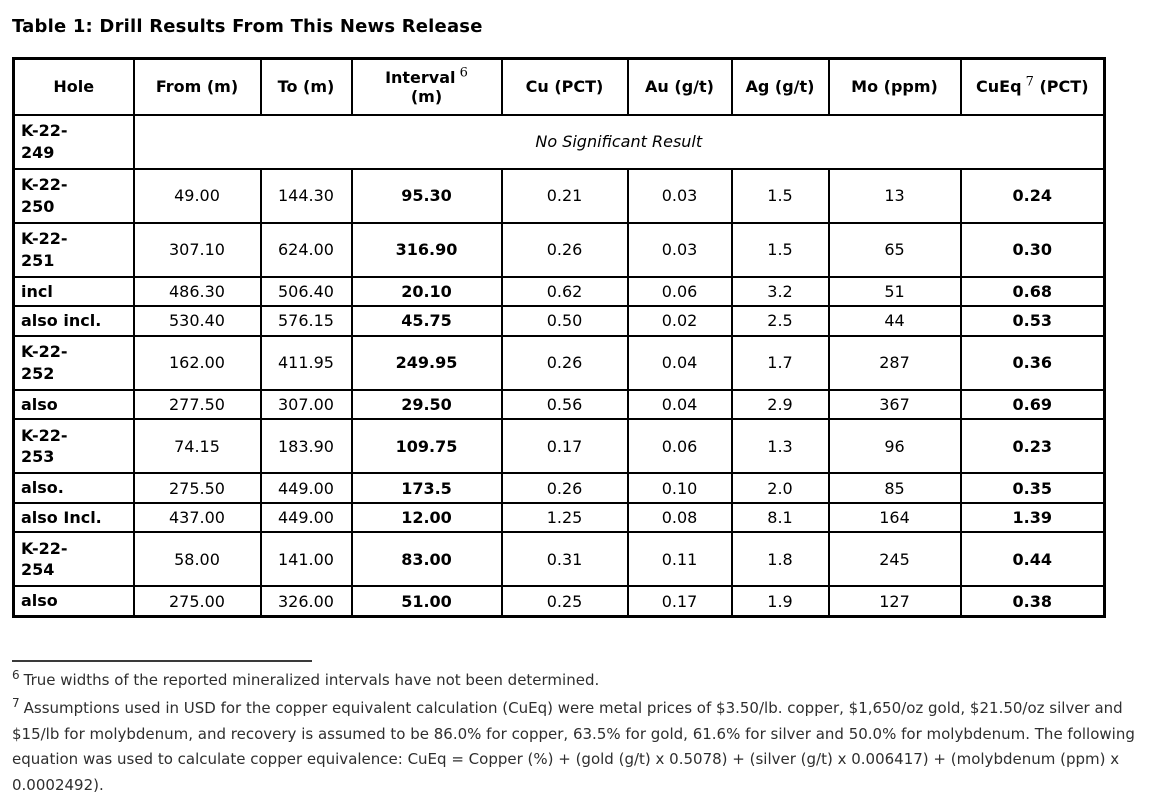  What do you see at coordinates (197, 321) in the screenshot?
I see `cell-from: 530.40` at bounding box center [197, 321].